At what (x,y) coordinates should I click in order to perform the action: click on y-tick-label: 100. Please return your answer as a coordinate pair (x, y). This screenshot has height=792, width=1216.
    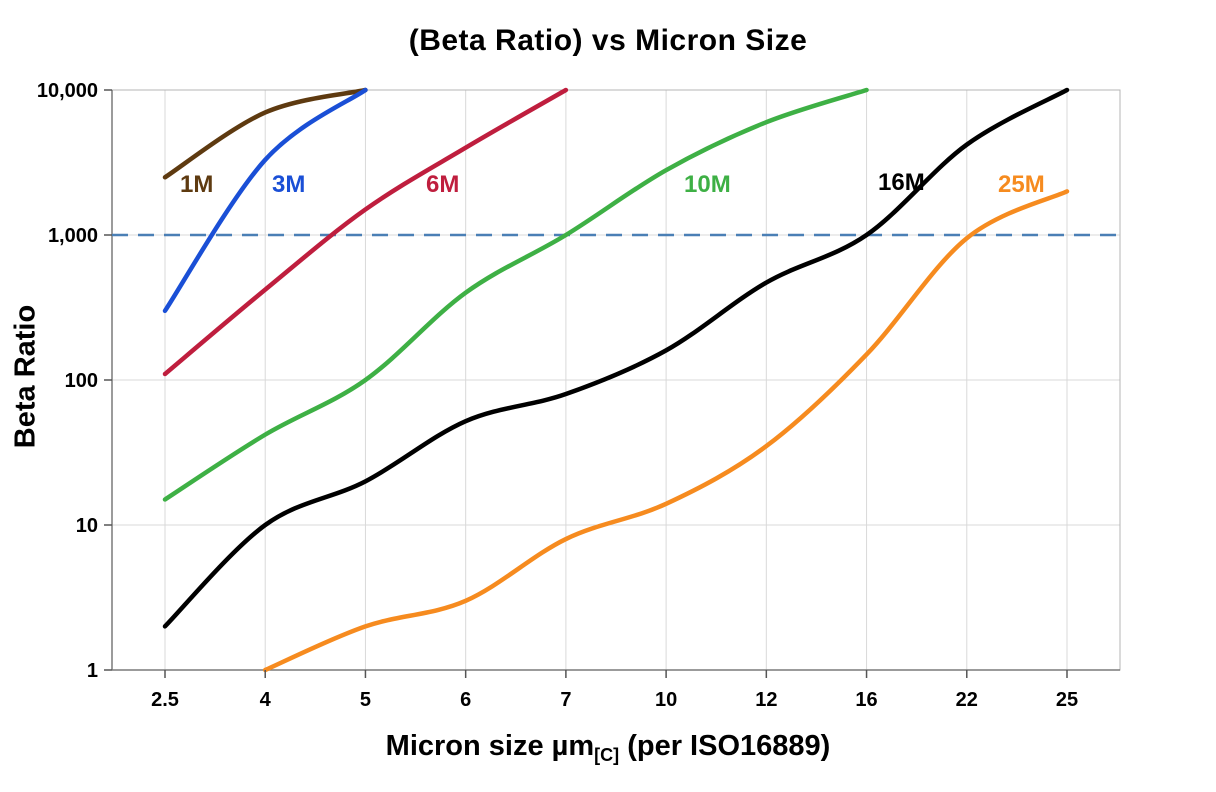
    Looking at the image, I should click on (81, 381).